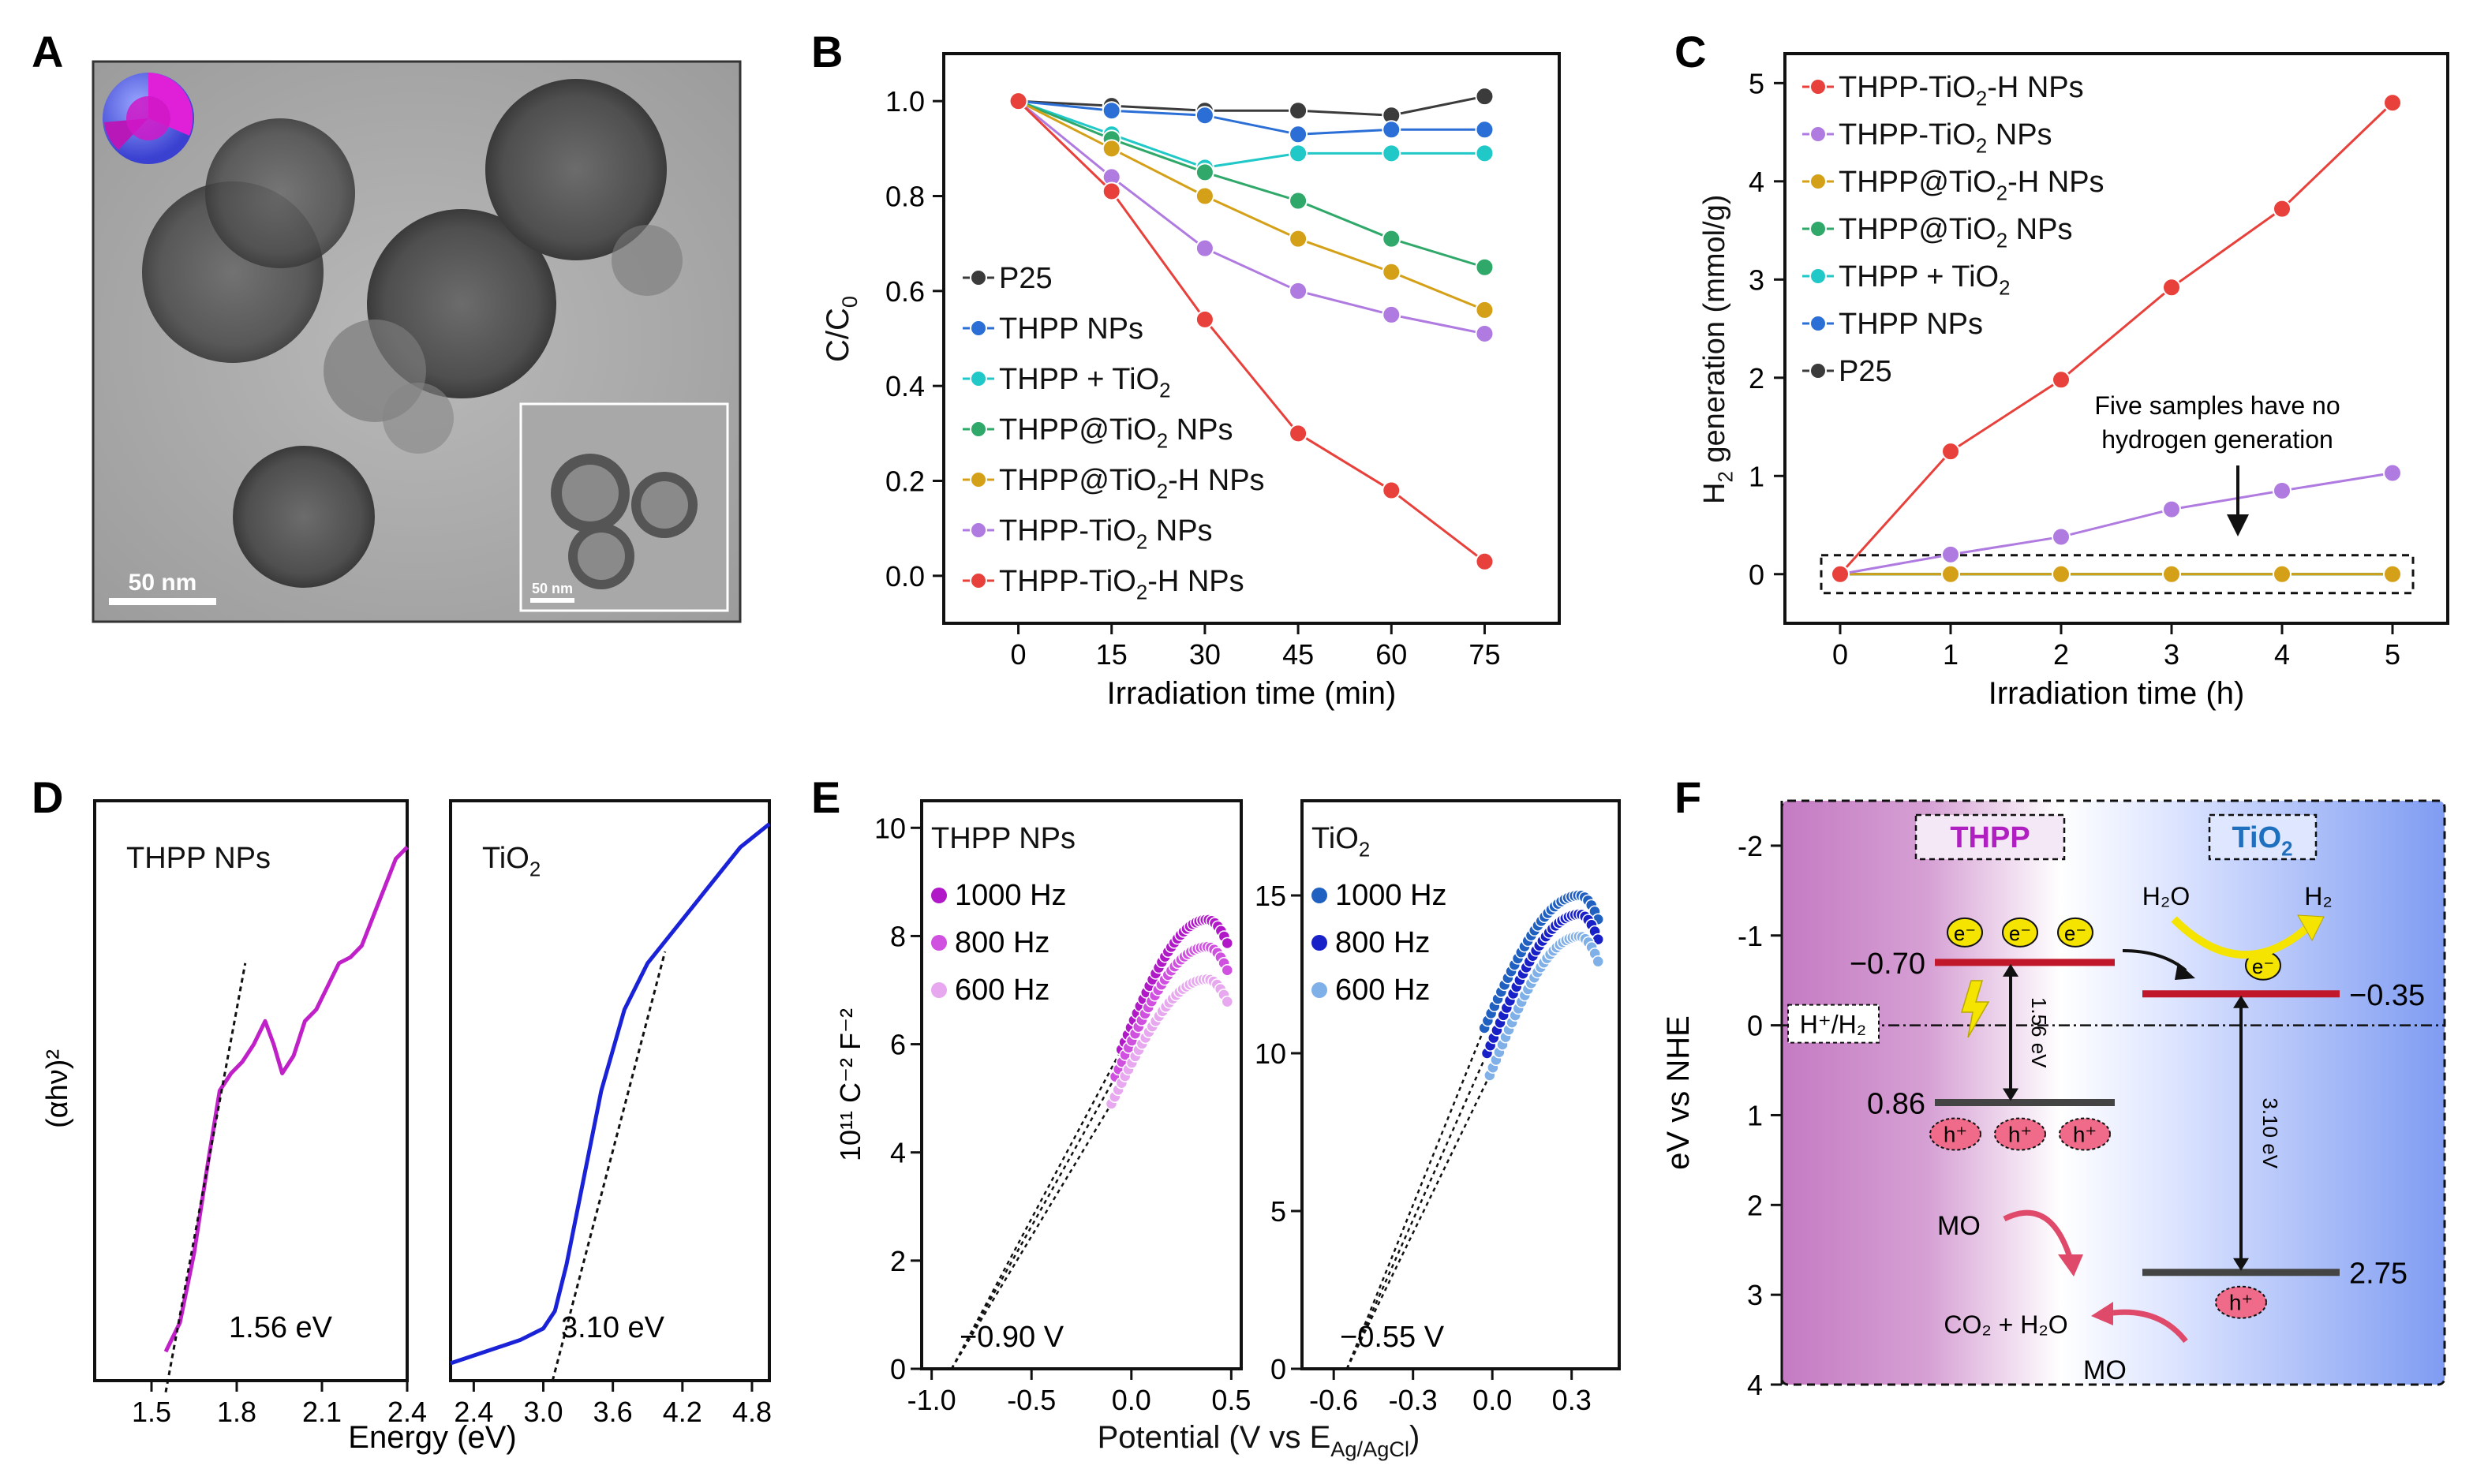 This screenshot has width=2473, height=1484. What do you see at coordinates (1955, 1135) in the screenshot?
I see `hole-1-label: h⁺` at bounding box center [1955, 1135].